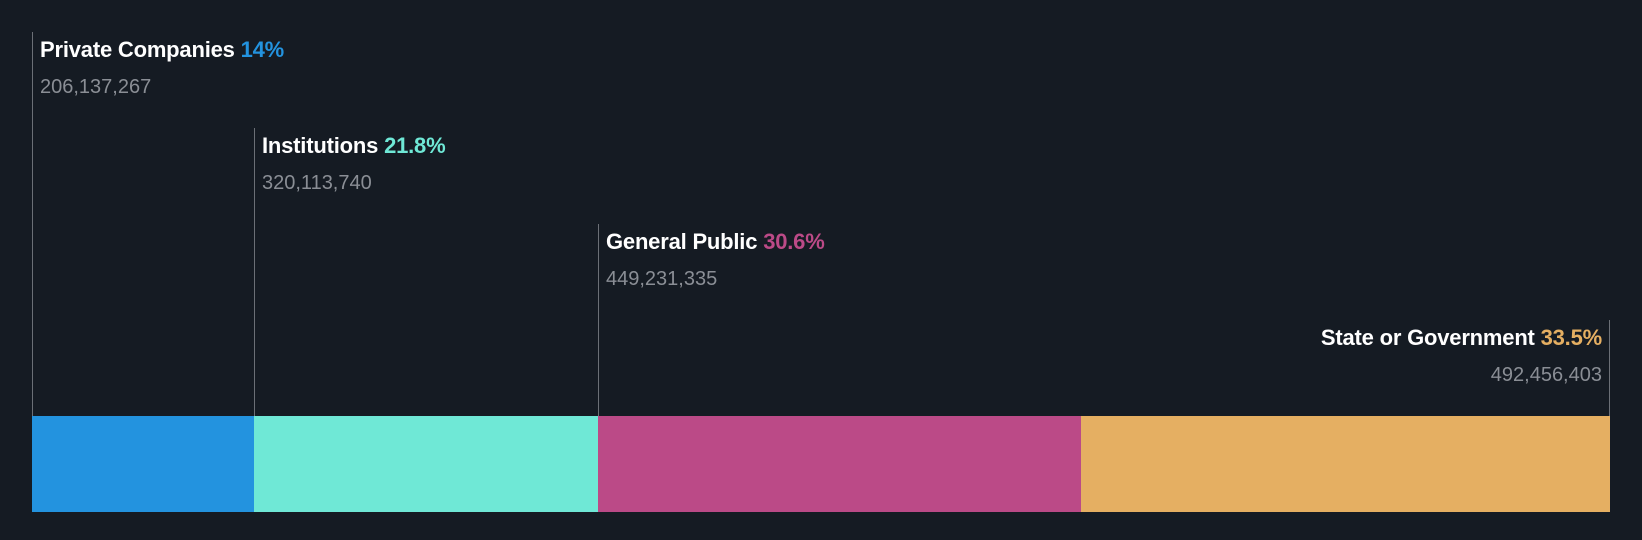  Describe the element at coordinates (32, 224) in the screenshot. I see `leader-line-private-companies` at that location.